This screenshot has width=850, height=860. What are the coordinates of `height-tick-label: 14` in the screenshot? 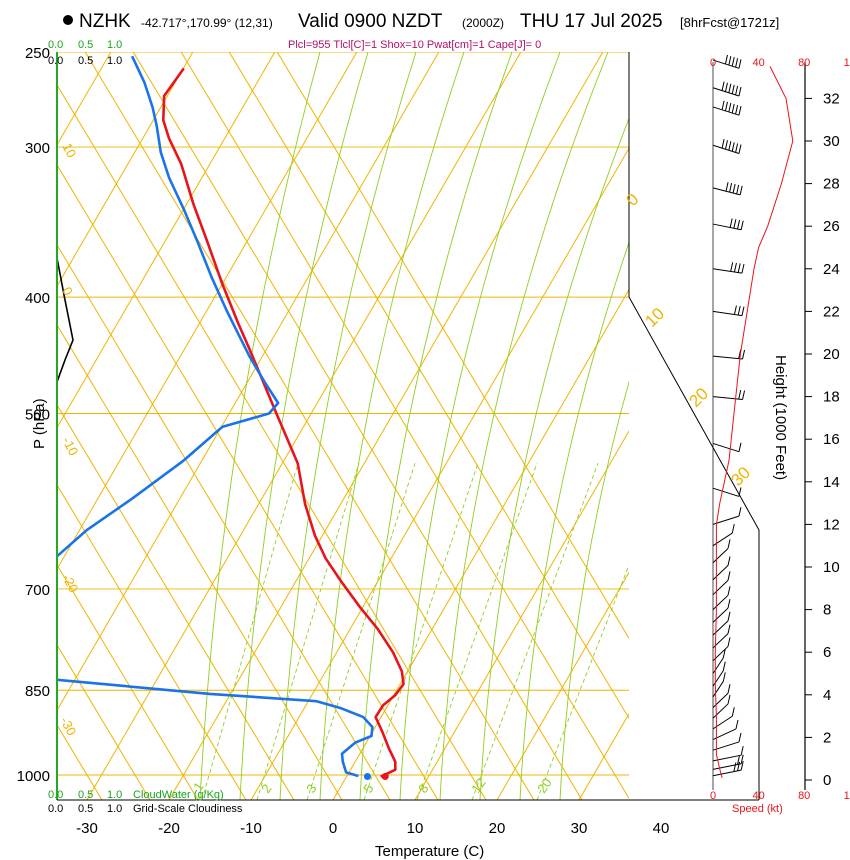 It's located at (831, 482).